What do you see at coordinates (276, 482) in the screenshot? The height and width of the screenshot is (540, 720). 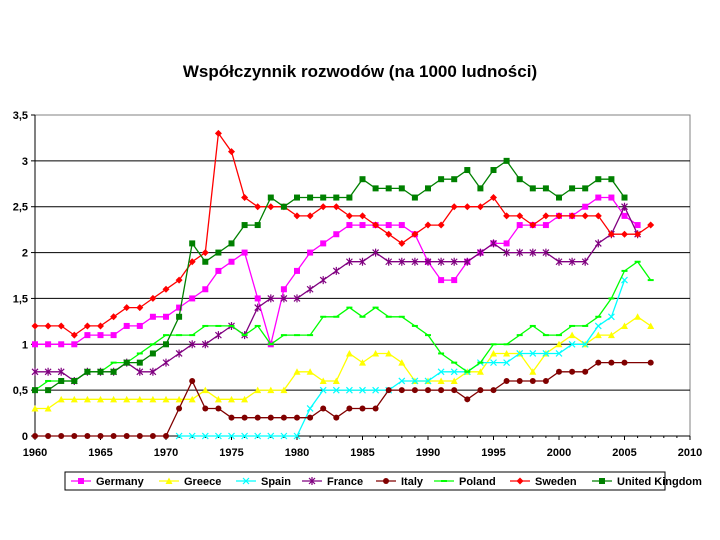 I see `legend-label: Spain` at bounding box center [276, 482].